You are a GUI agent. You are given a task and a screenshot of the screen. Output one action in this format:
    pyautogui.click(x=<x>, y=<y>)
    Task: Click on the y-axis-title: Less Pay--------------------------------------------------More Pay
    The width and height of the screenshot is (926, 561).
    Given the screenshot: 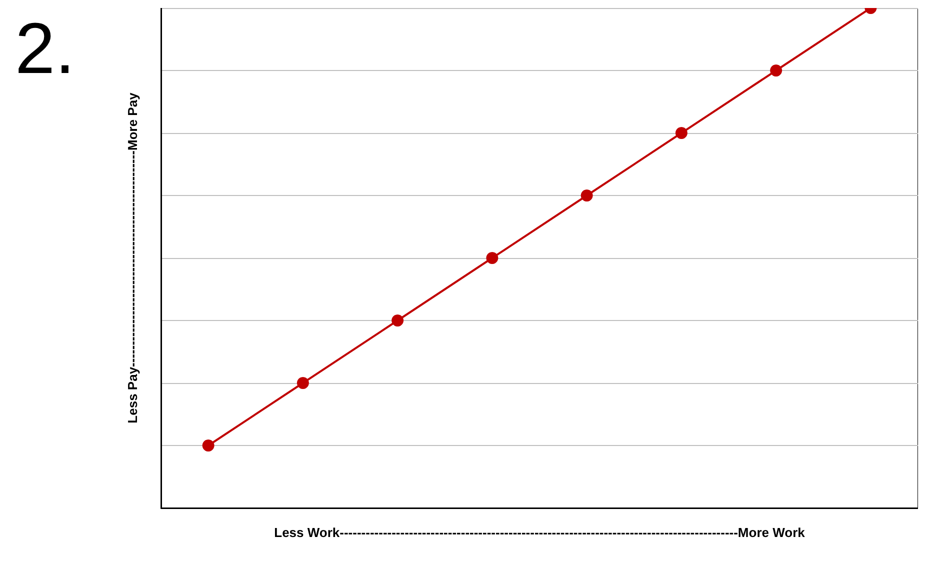 What is the action you would take?
    pyautogui.click(x=132, y=258)
    